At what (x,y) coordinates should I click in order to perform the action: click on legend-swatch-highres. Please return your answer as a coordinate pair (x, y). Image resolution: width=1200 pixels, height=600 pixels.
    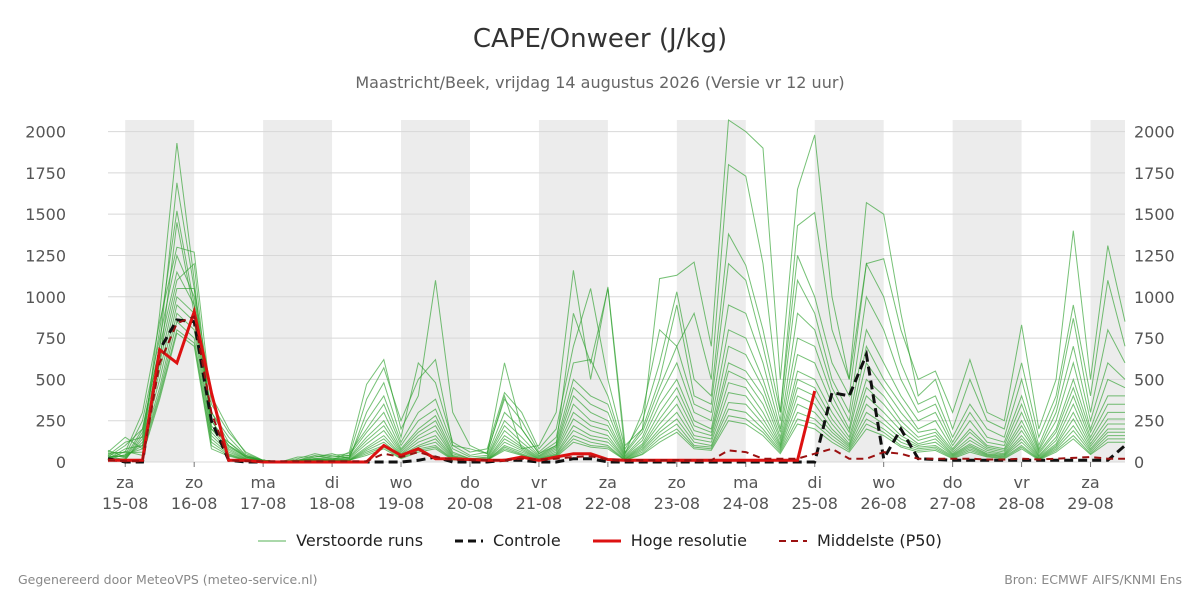
    Looking at the image, I should click on (606, 540).